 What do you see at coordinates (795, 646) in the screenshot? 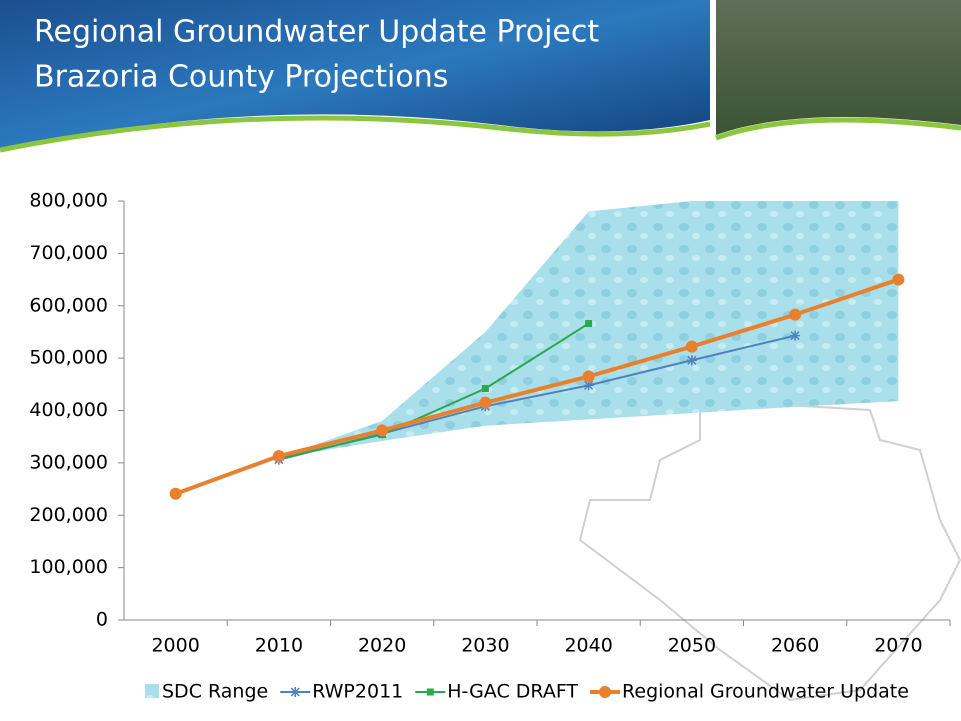
I see `x-tick-label: 2060` at bounding box center [795, 646].